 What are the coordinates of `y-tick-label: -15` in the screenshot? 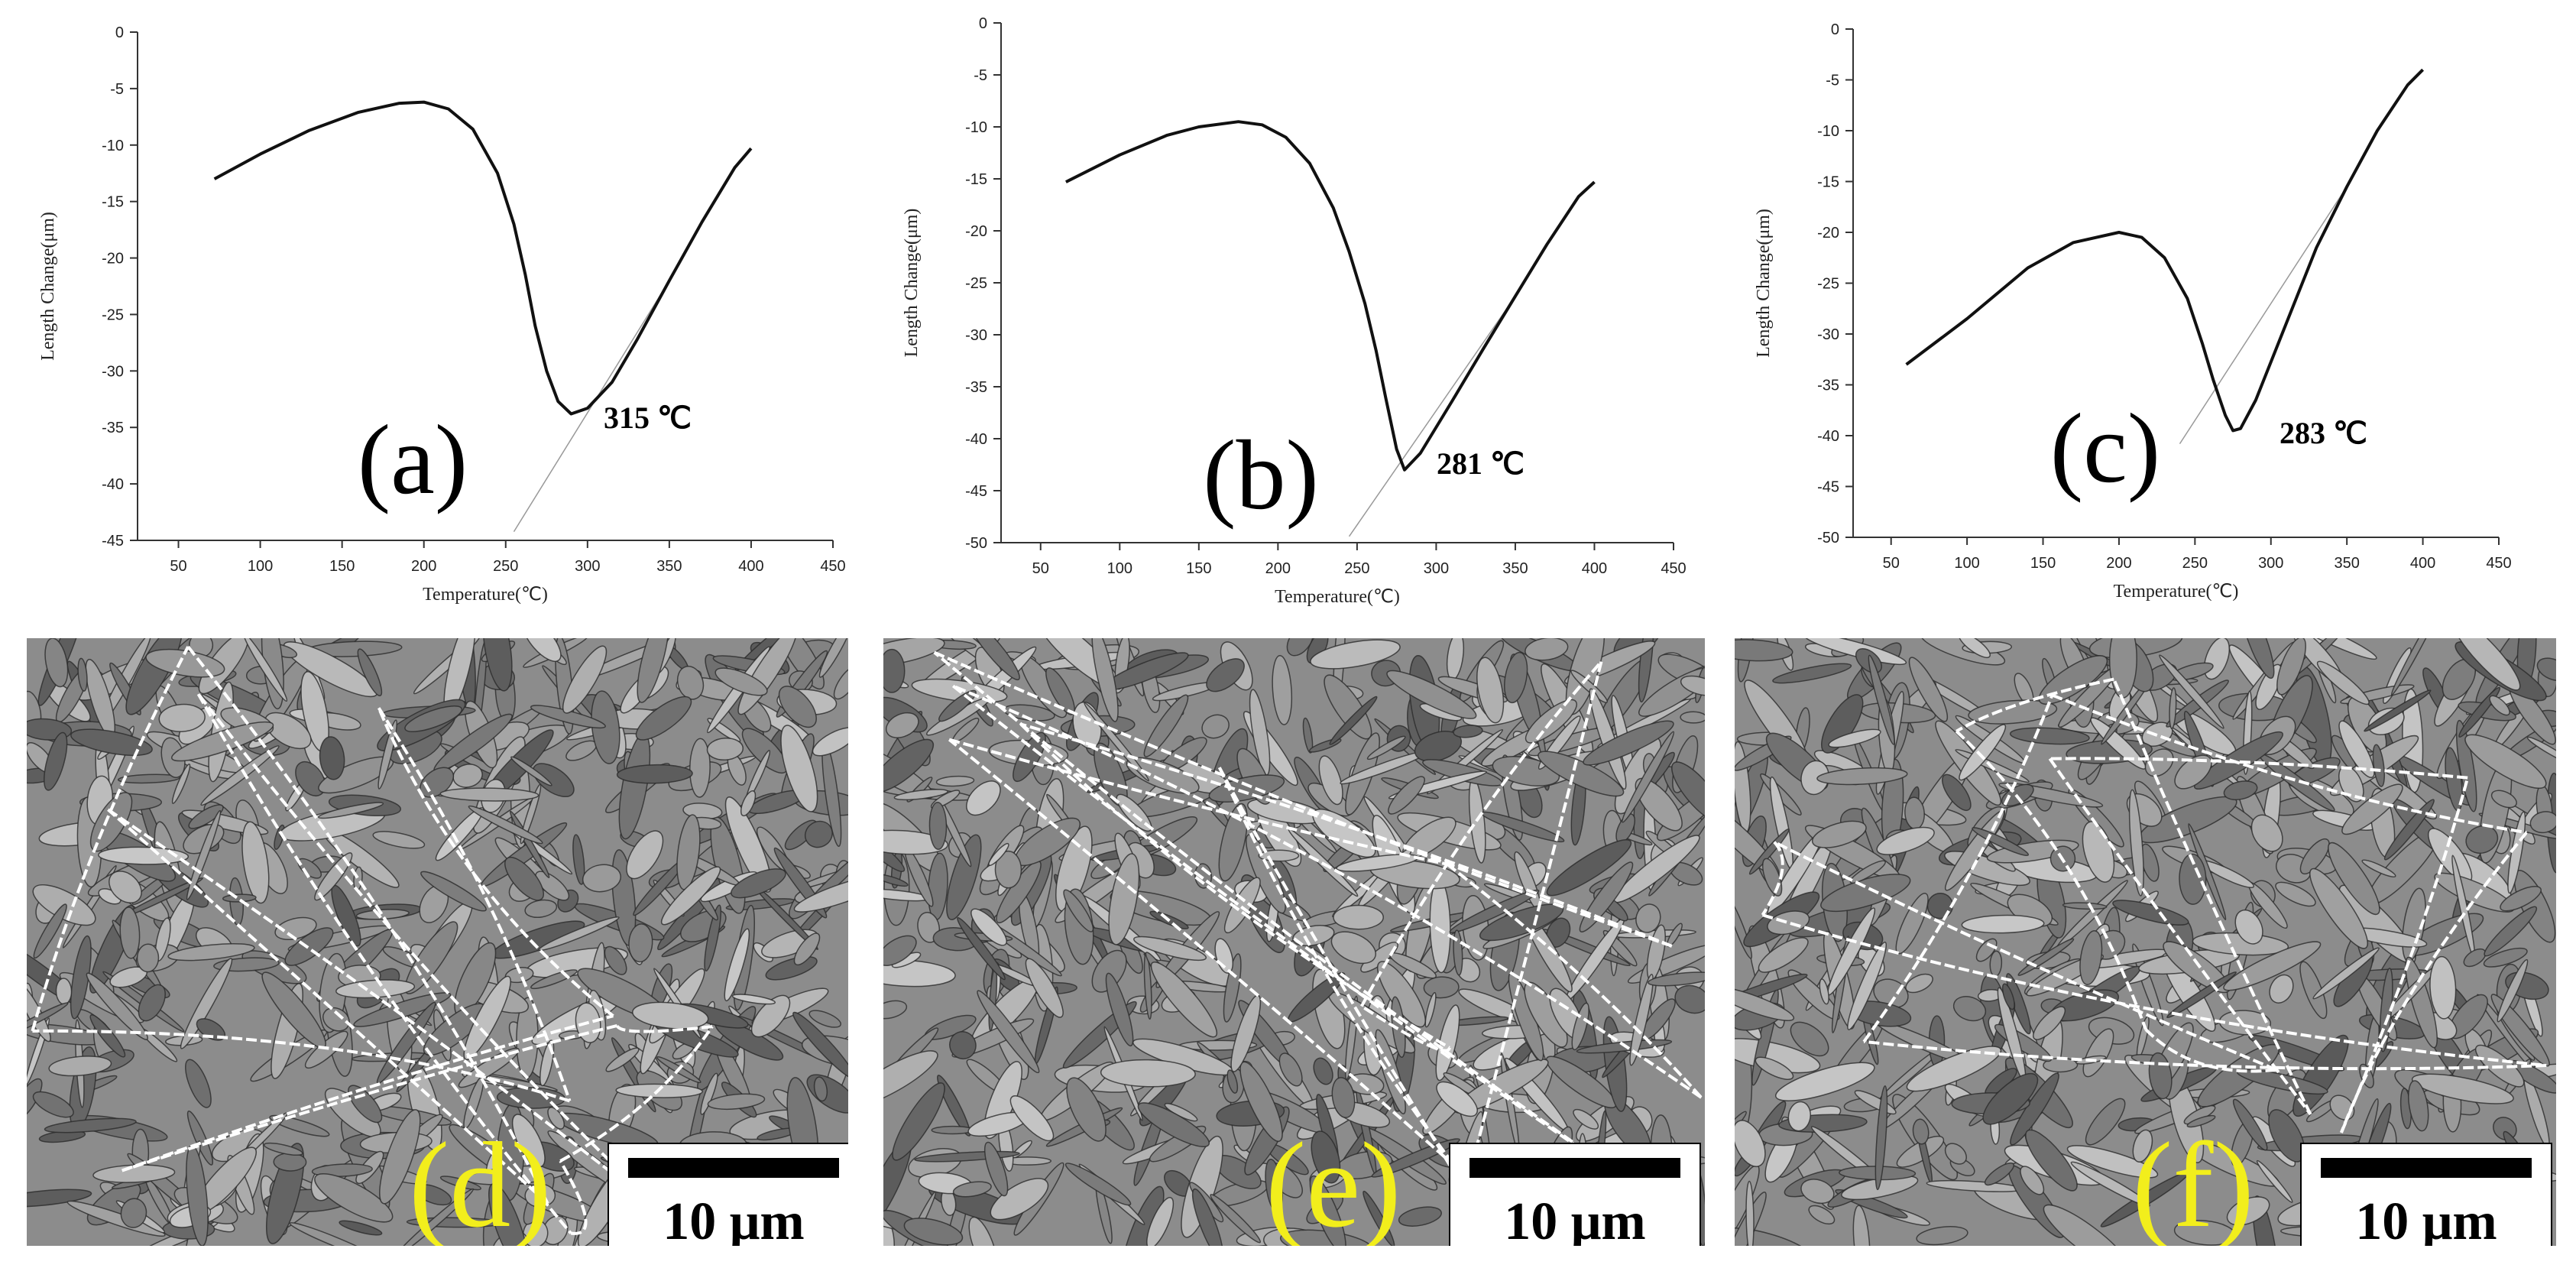 It's located at (1828, 182).